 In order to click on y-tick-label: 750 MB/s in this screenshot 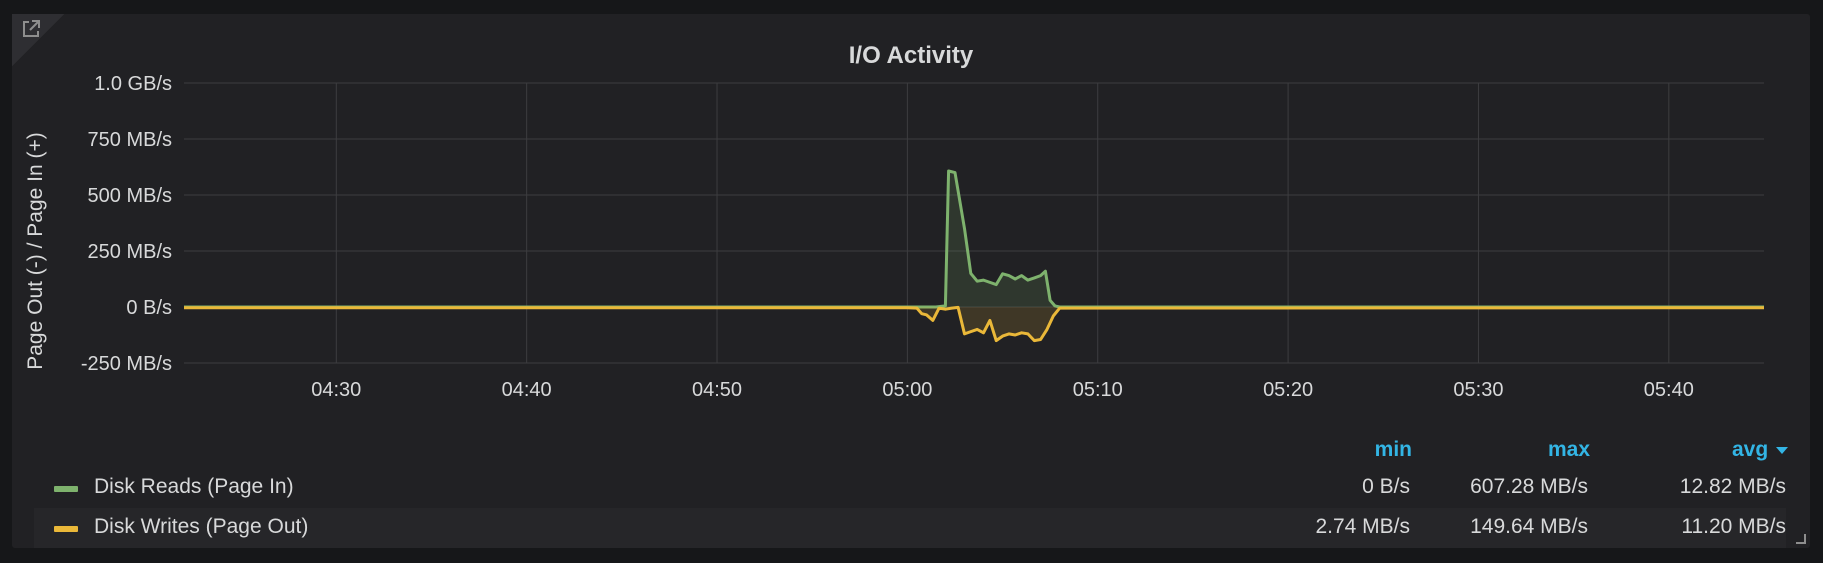, I will do `click(130, 140)`.